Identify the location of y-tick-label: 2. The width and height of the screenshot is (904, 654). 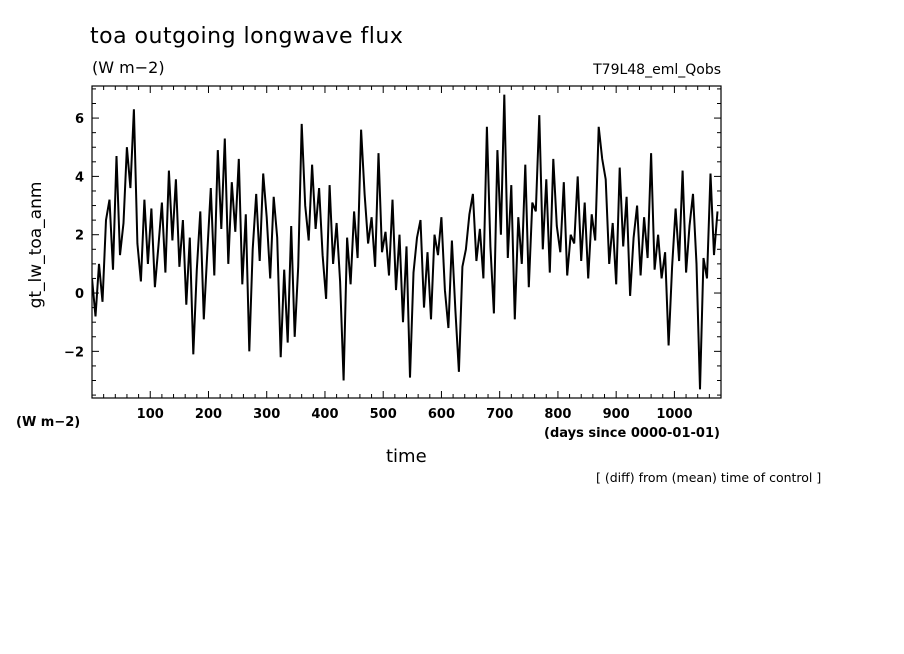
(79, 236).